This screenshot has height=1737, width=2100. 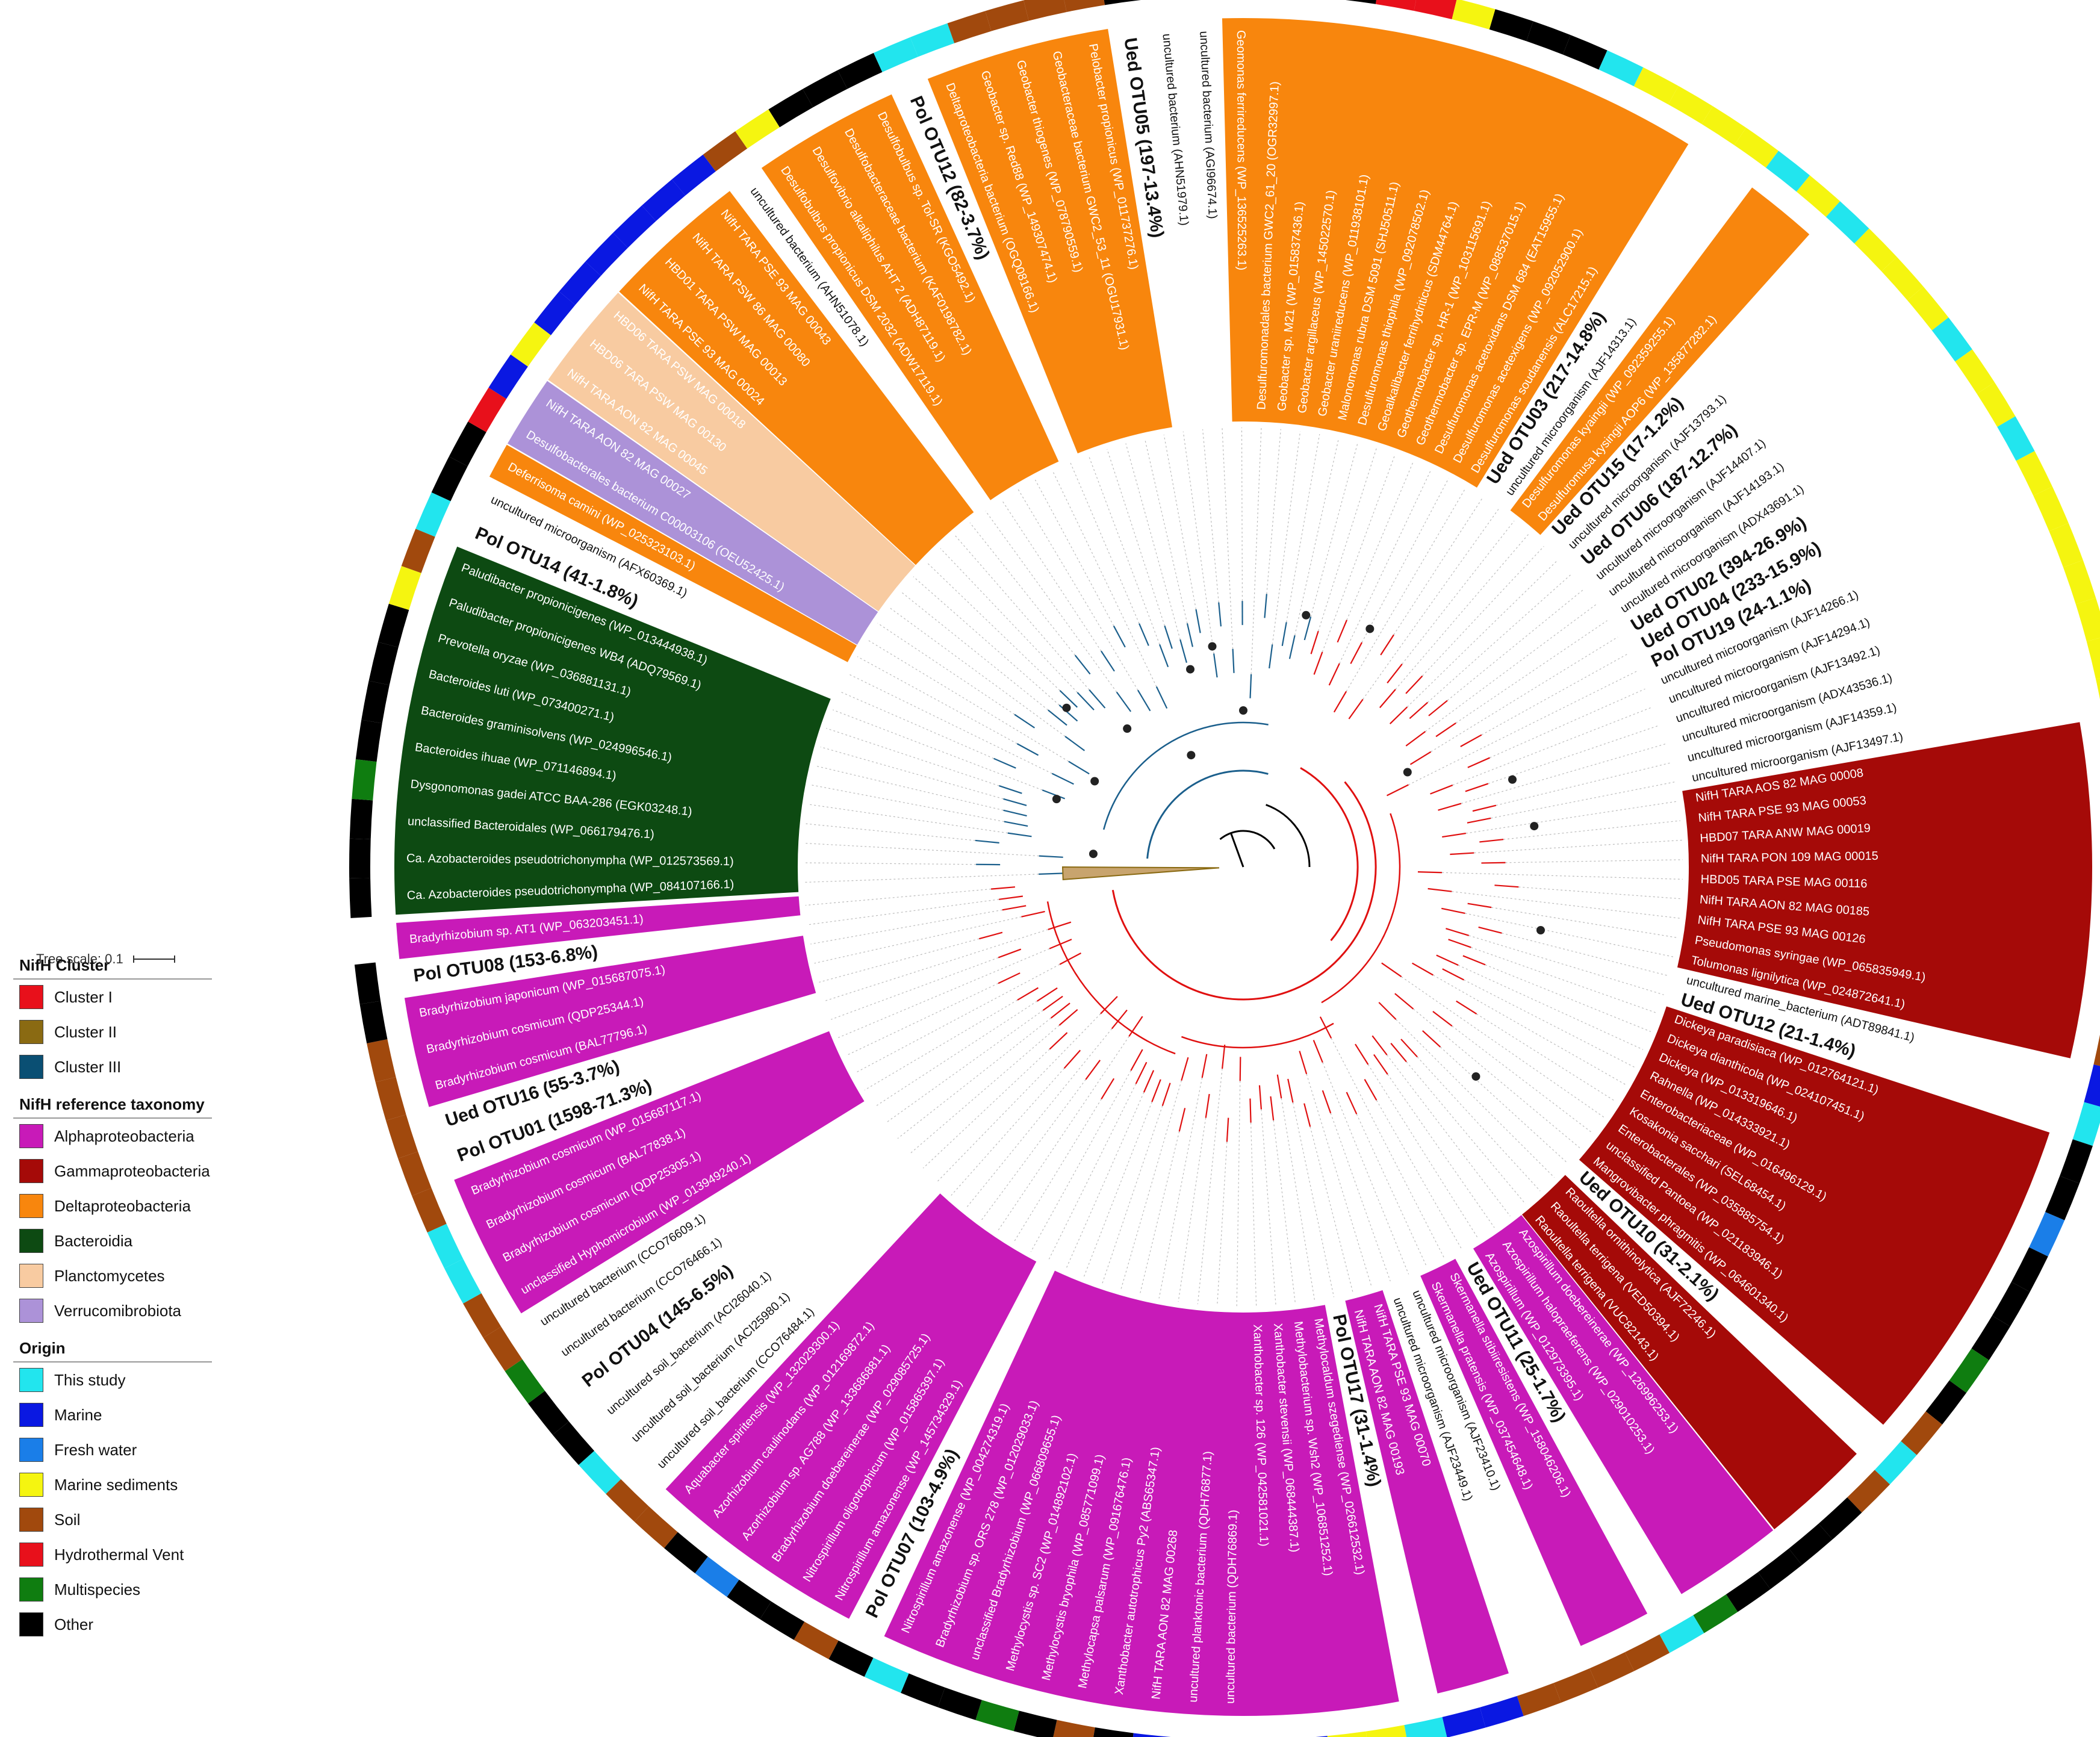 What do you see at coordinates (86, 1031) in the screenshot?
I see `legend-label: Cluster II` at bounding box center [86, 1031].